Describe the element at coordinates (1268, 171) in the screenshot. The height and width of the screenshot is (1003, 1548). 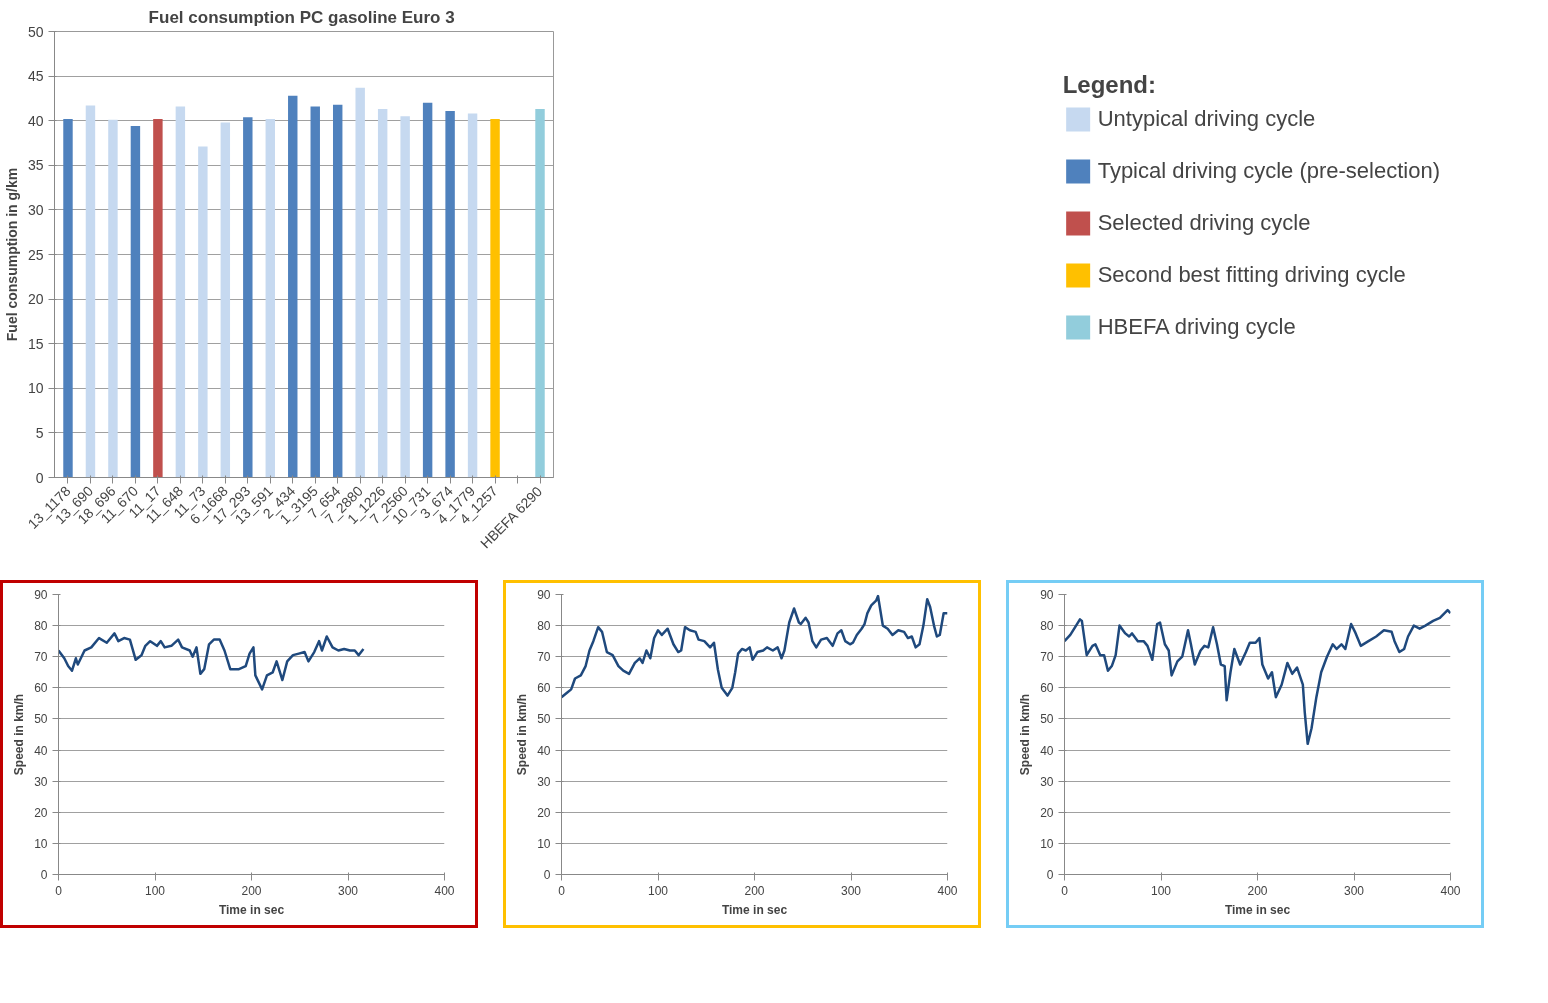
I see `legend-label: Typical driving cycle (pre-selection)` at that location.